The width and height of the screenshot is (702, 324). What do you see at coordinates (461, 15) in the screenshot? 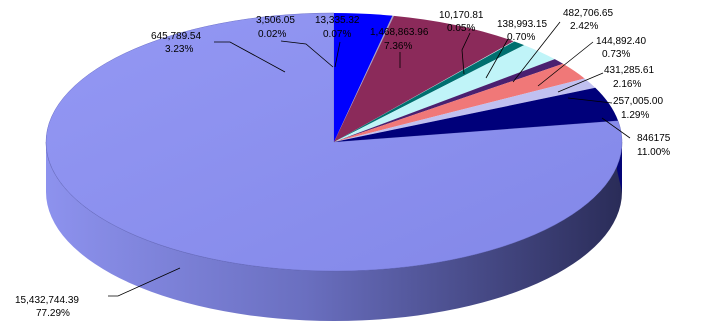
I see `slice-value-label: 10,170.81` at bounding box center [461, 15].